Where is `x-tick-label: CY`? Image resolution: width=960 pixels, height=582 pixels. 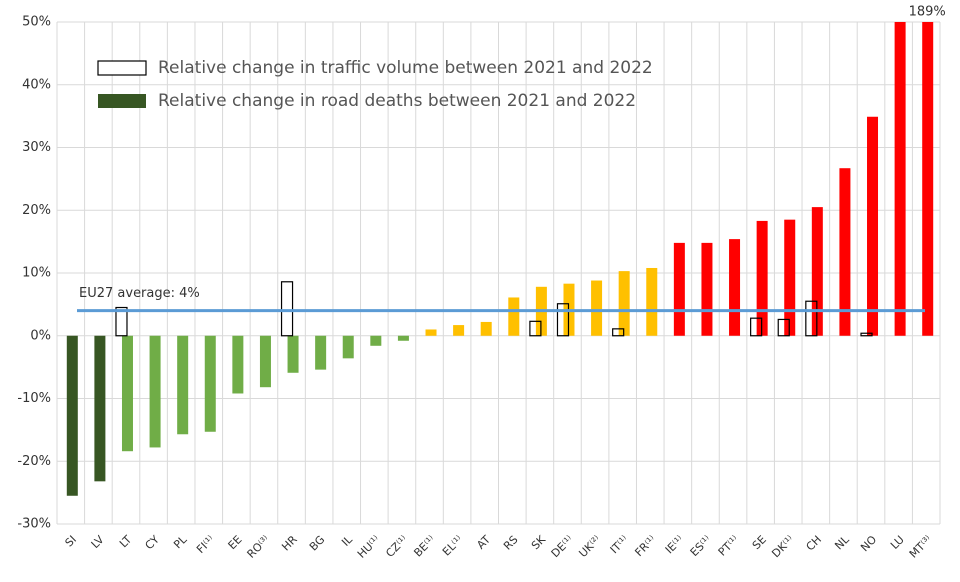
x-tick-label: CY is located at coordinates (152, 542).